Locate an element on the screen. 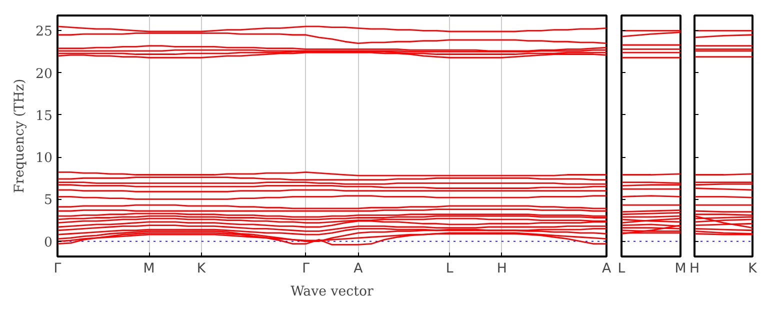 The image size is (773, 310). y-tick-label: 0 is located at coordinates (48, 242).